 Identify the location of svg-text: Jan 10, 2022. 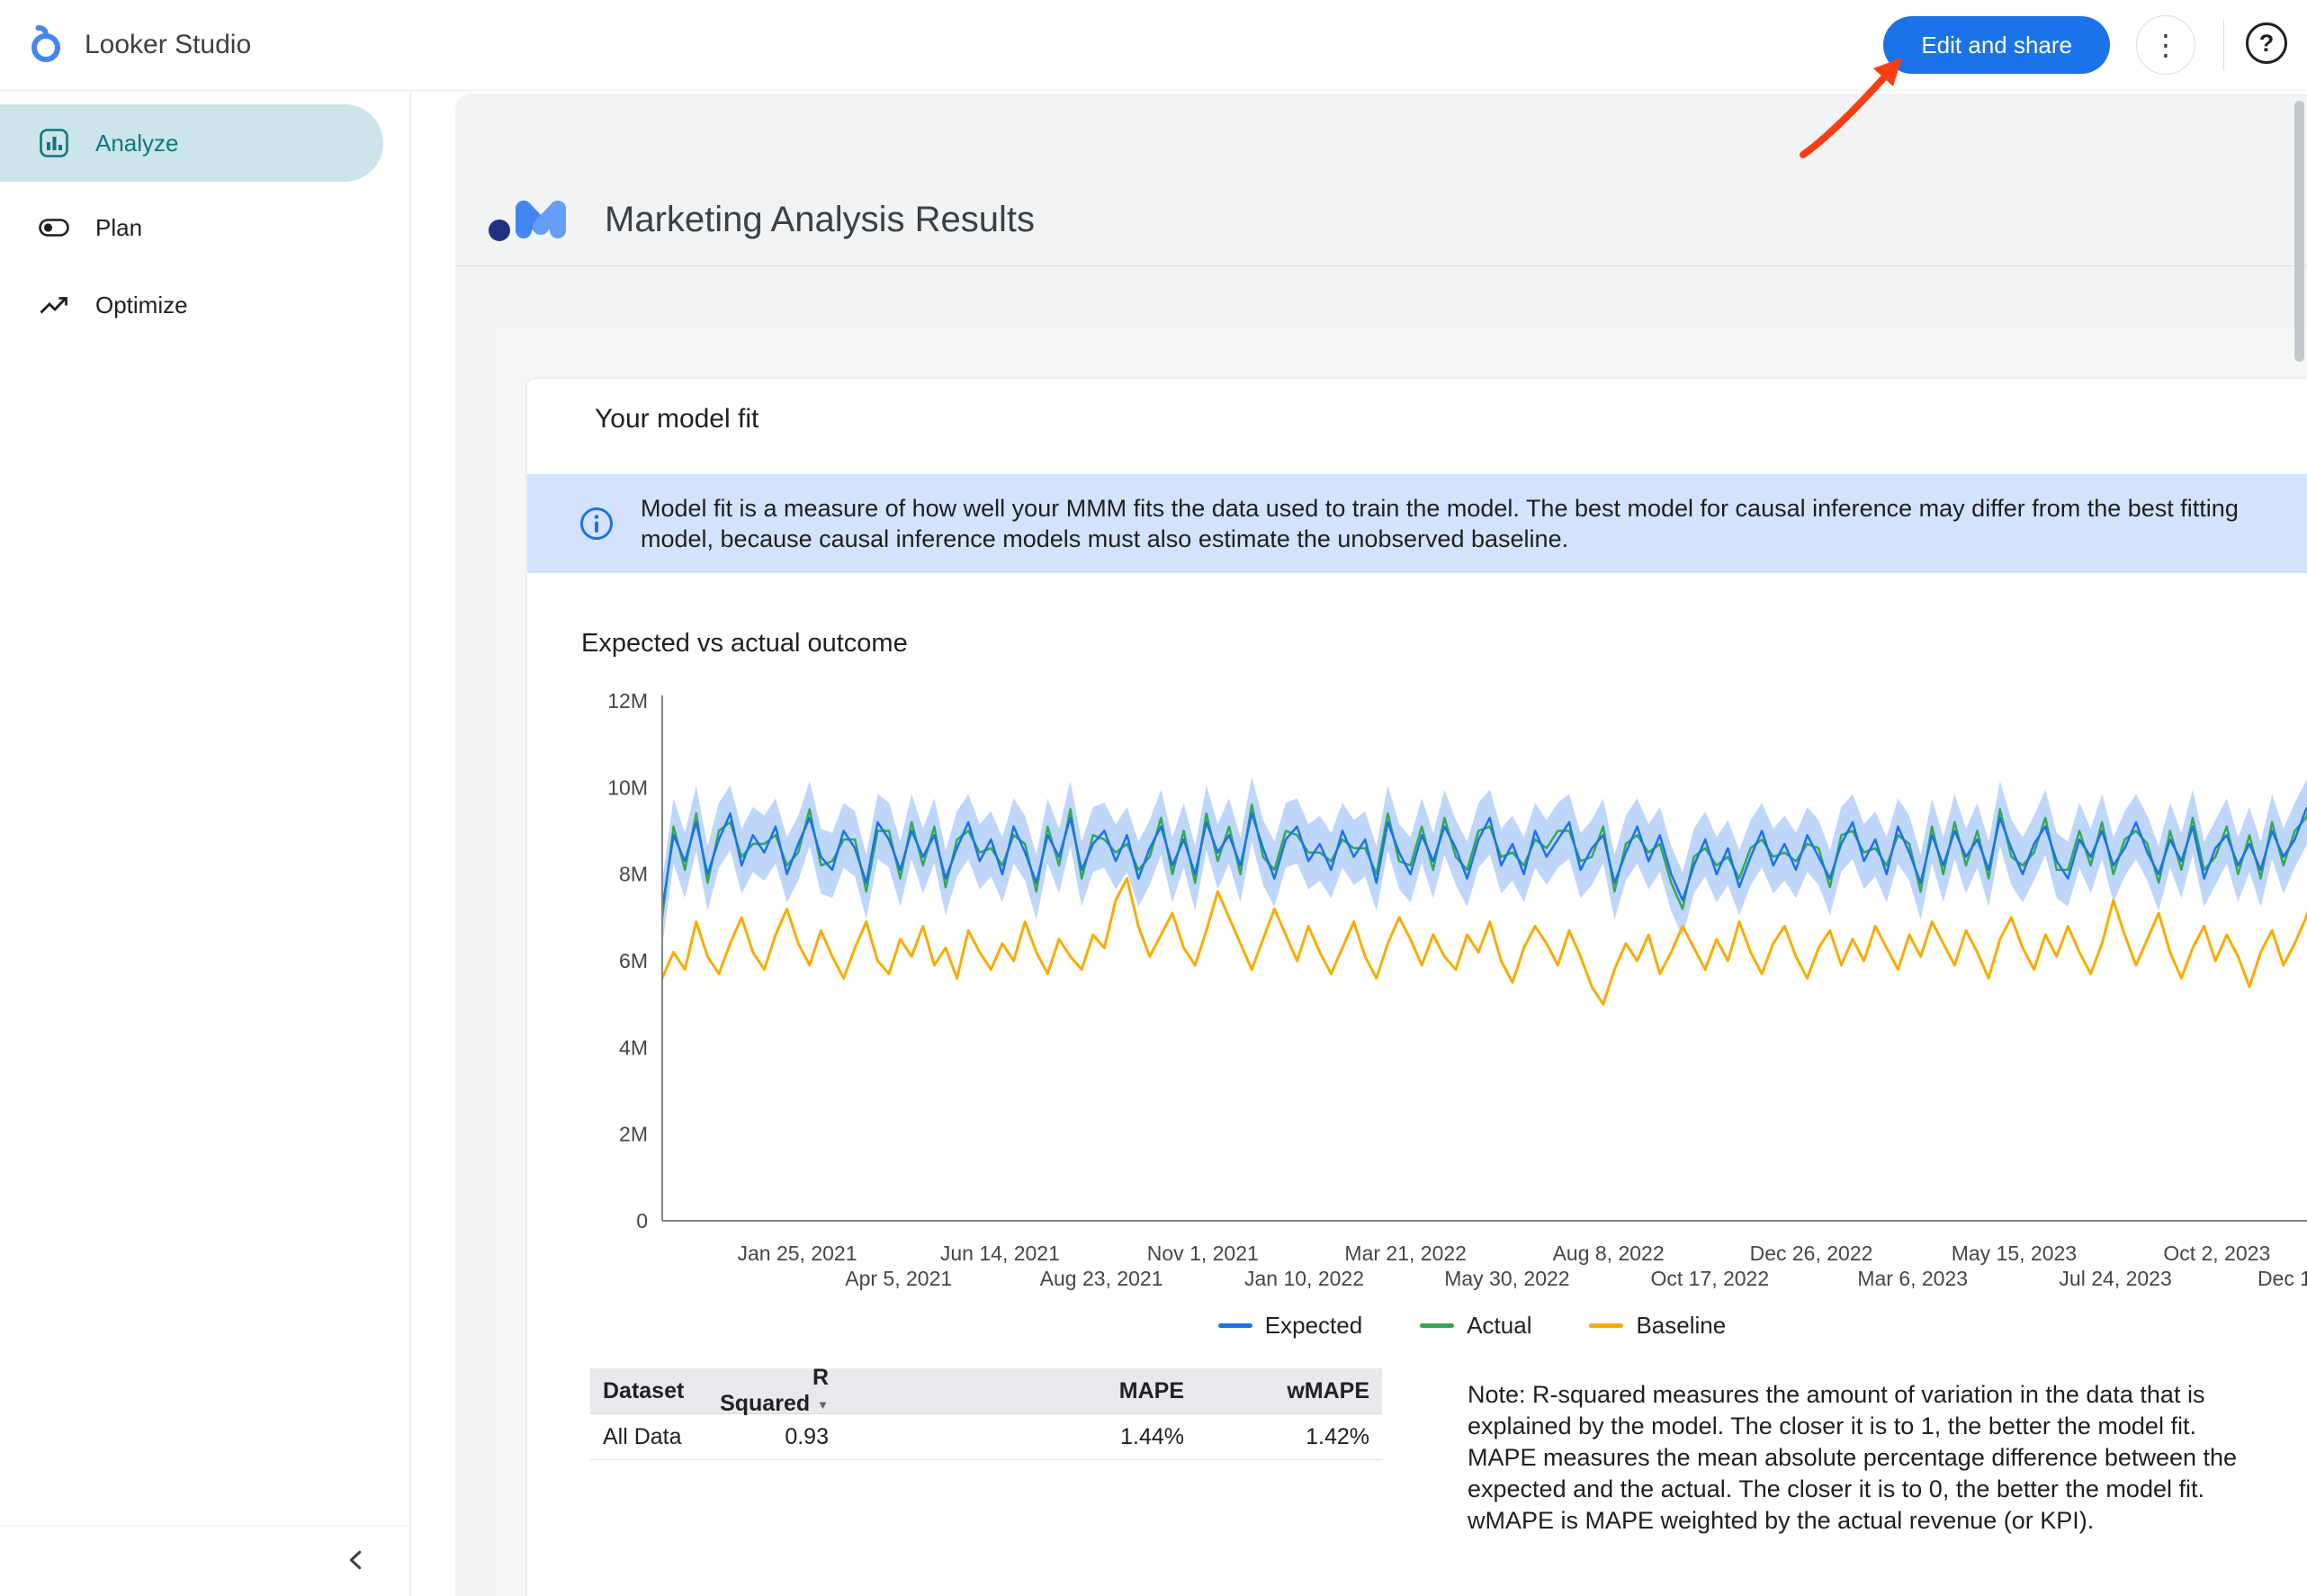
(1304, 1278).